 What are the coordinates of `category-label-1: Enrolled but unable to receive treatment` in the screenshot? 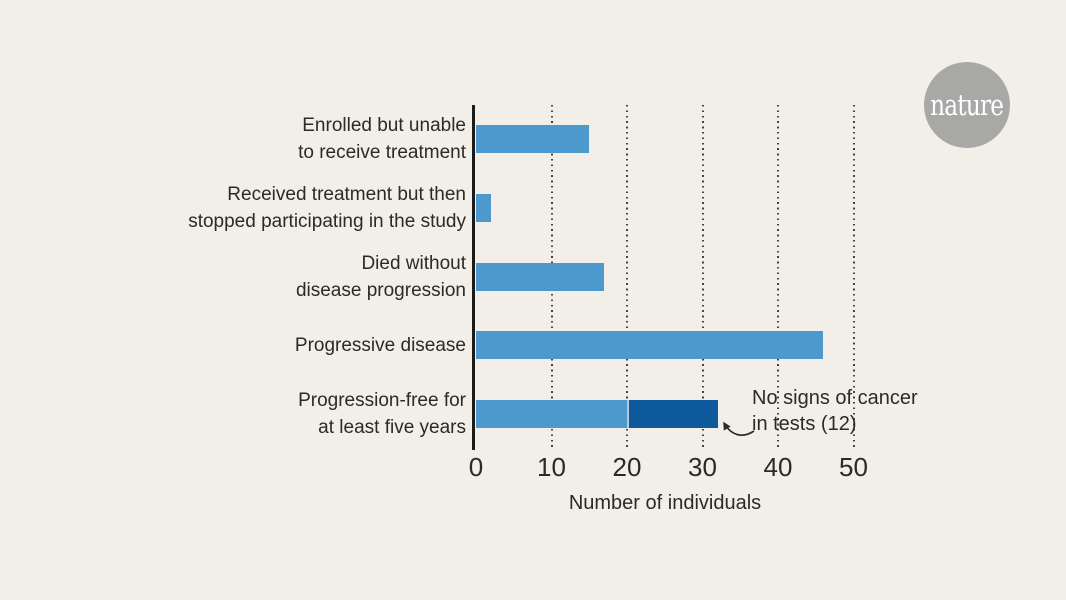 It's located at (382, 139).